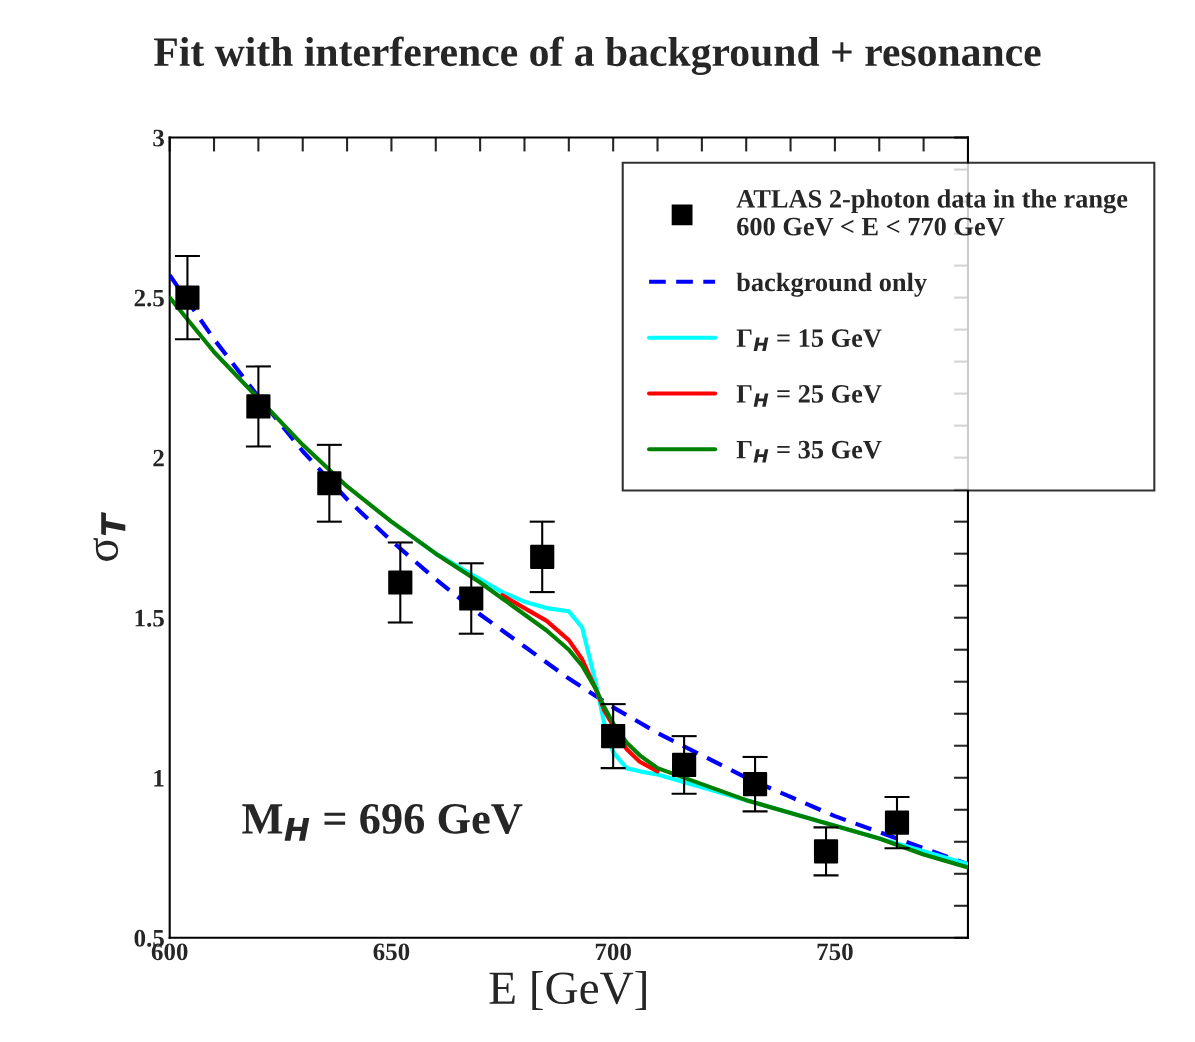 This screenshot has width=1195, height=1042. I want to click on y-tick-label: 2.5, so click(149, 298).